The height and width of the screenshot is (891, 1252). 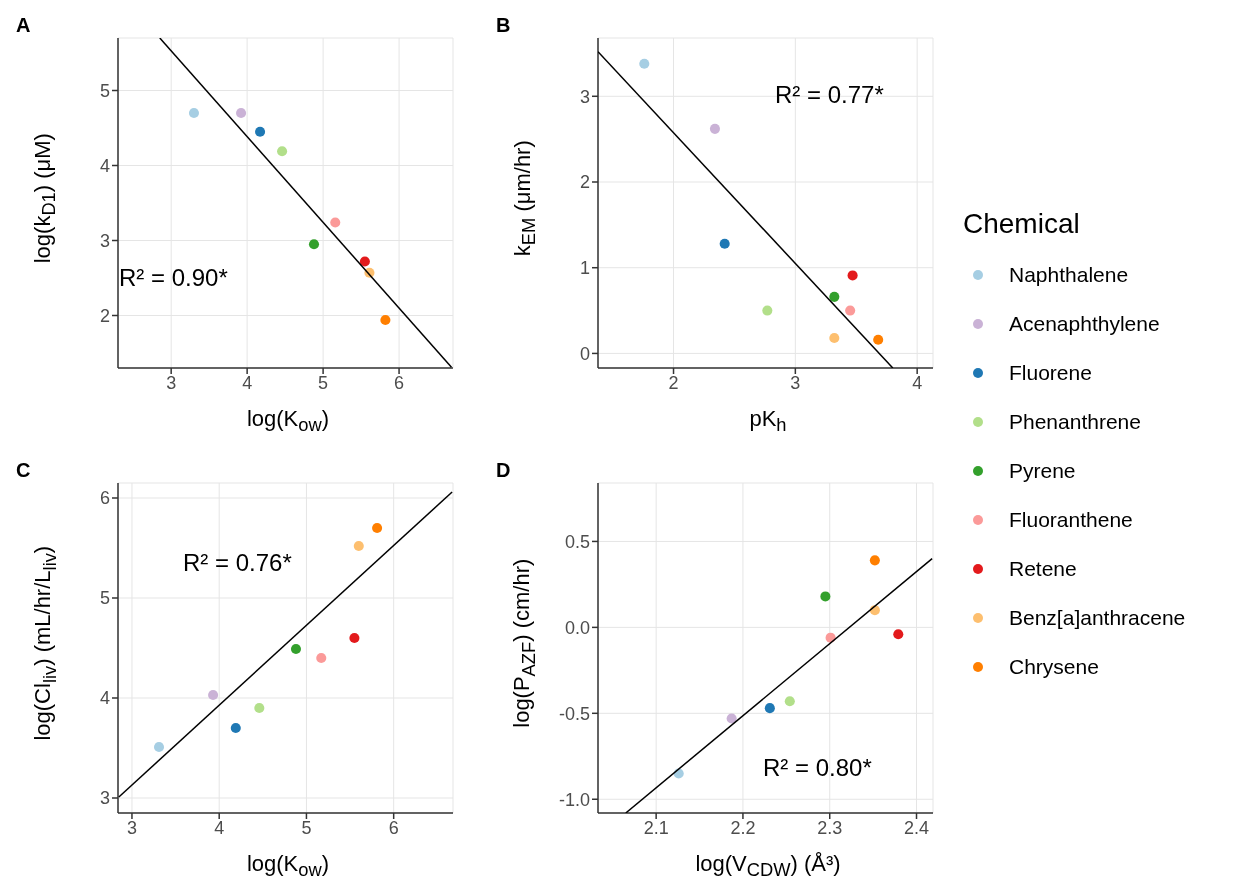 What do you see at coordinates (1075, 421) in the screenshot?
I see `legend-label: Phenanthrene` at bounding box center [1075, 421].